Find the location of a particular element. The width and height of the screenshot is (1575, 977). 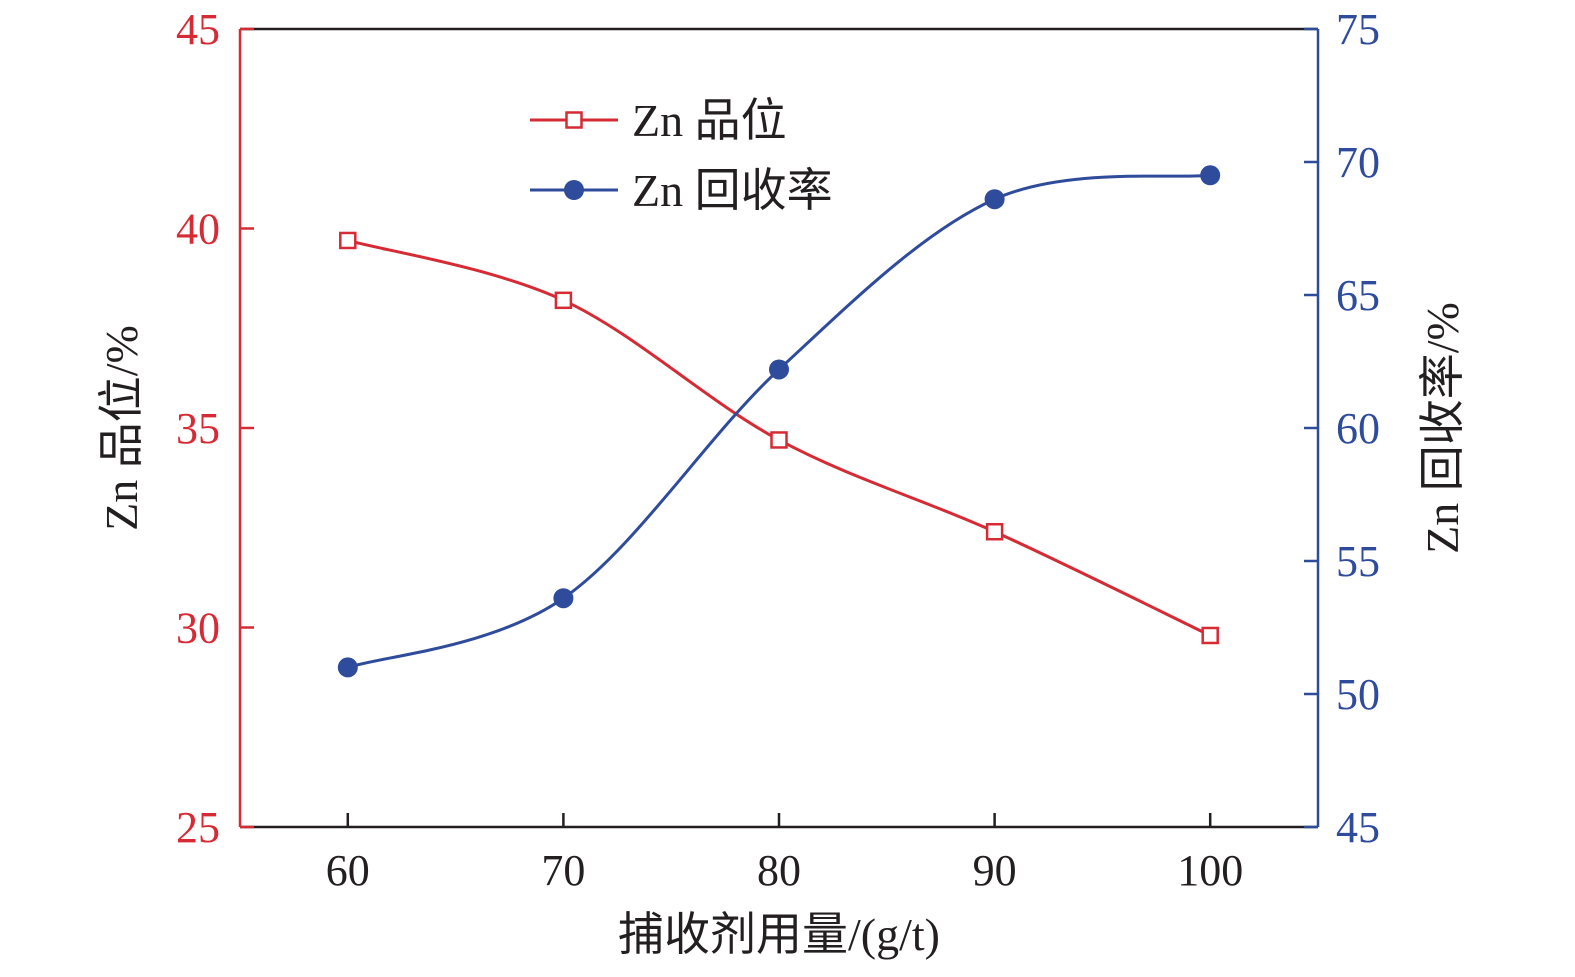

y-left-tick-label: 25 is located at coordinates (198, 827).